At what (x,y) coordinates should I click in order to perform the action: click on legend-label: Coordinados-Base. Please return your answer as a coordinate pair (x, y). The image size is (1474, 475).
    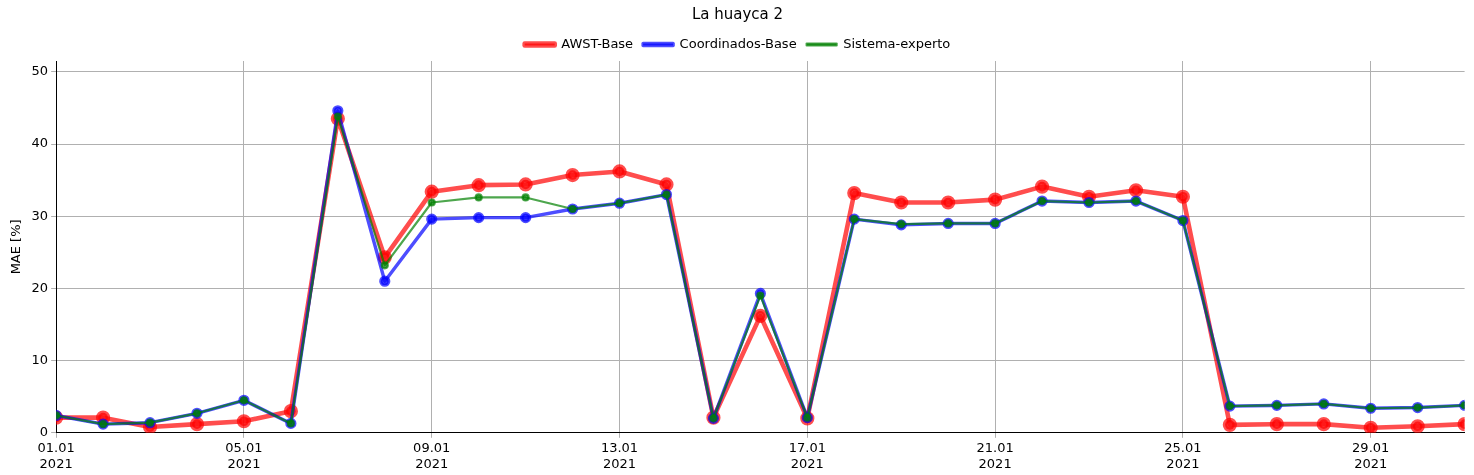
    Looking at the image, I should click on (738, 43).